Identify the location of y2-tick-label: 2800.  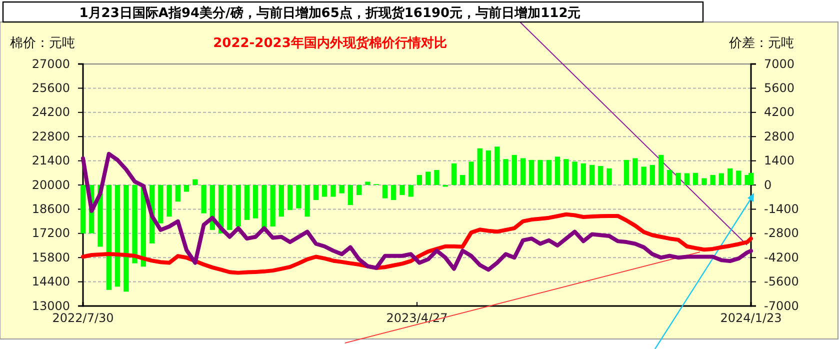
(779, 136).